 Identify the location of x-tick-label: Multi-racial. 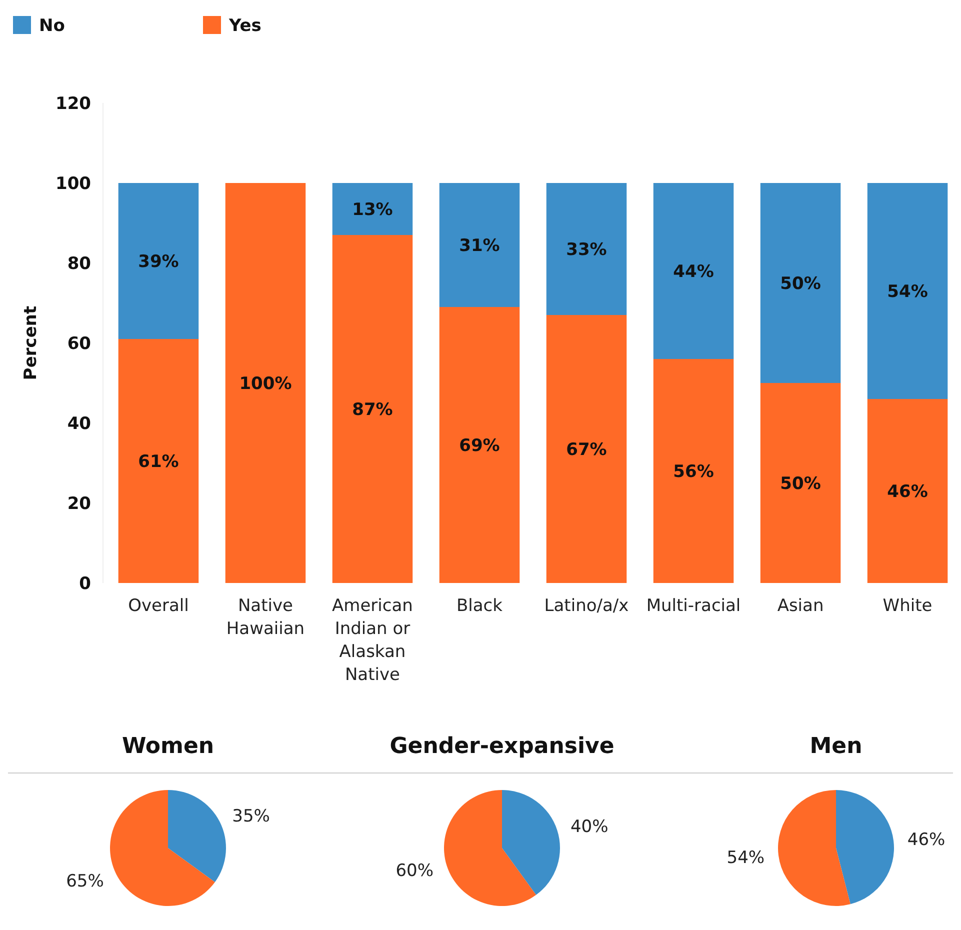
(693, 606).